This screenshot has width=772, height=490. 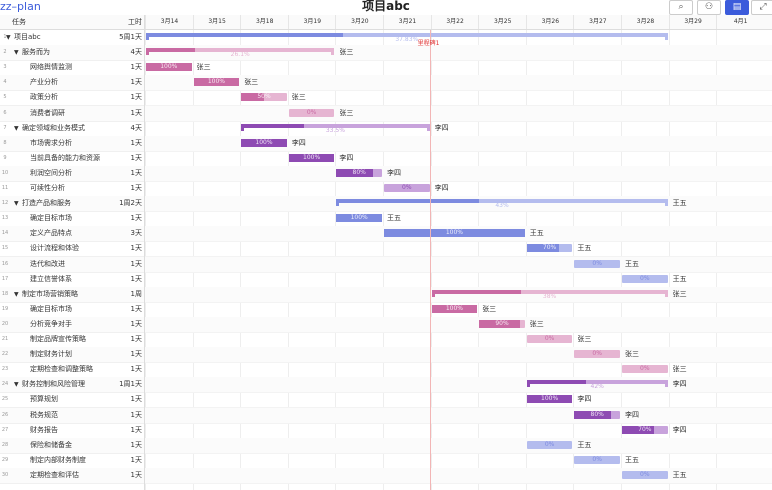 What do you see at coordinates (679, 293) in the screenshot?
I see `assignee-label: 张三` at bounding box center [679, 293].